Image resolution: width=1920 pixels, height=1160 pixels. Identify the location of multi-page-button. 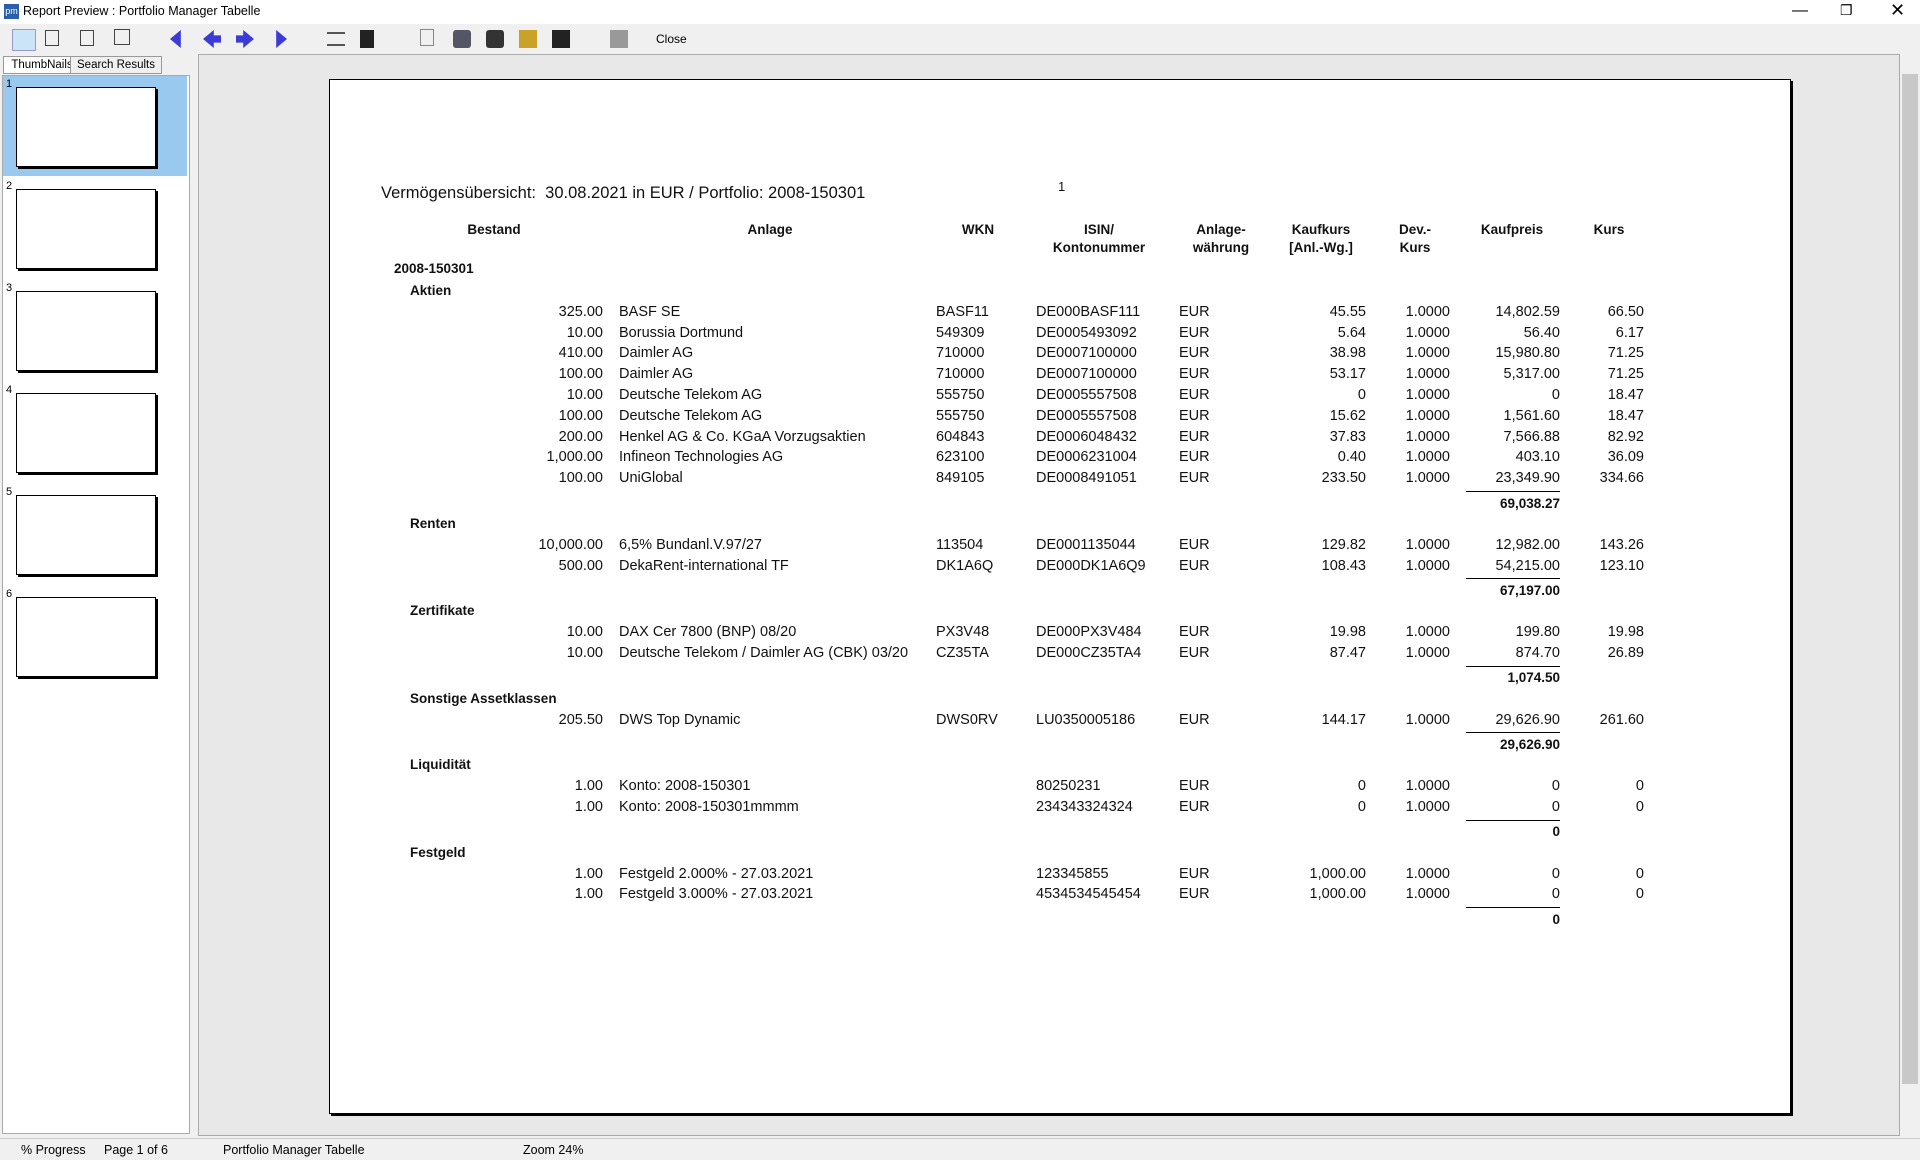
(122, 37).